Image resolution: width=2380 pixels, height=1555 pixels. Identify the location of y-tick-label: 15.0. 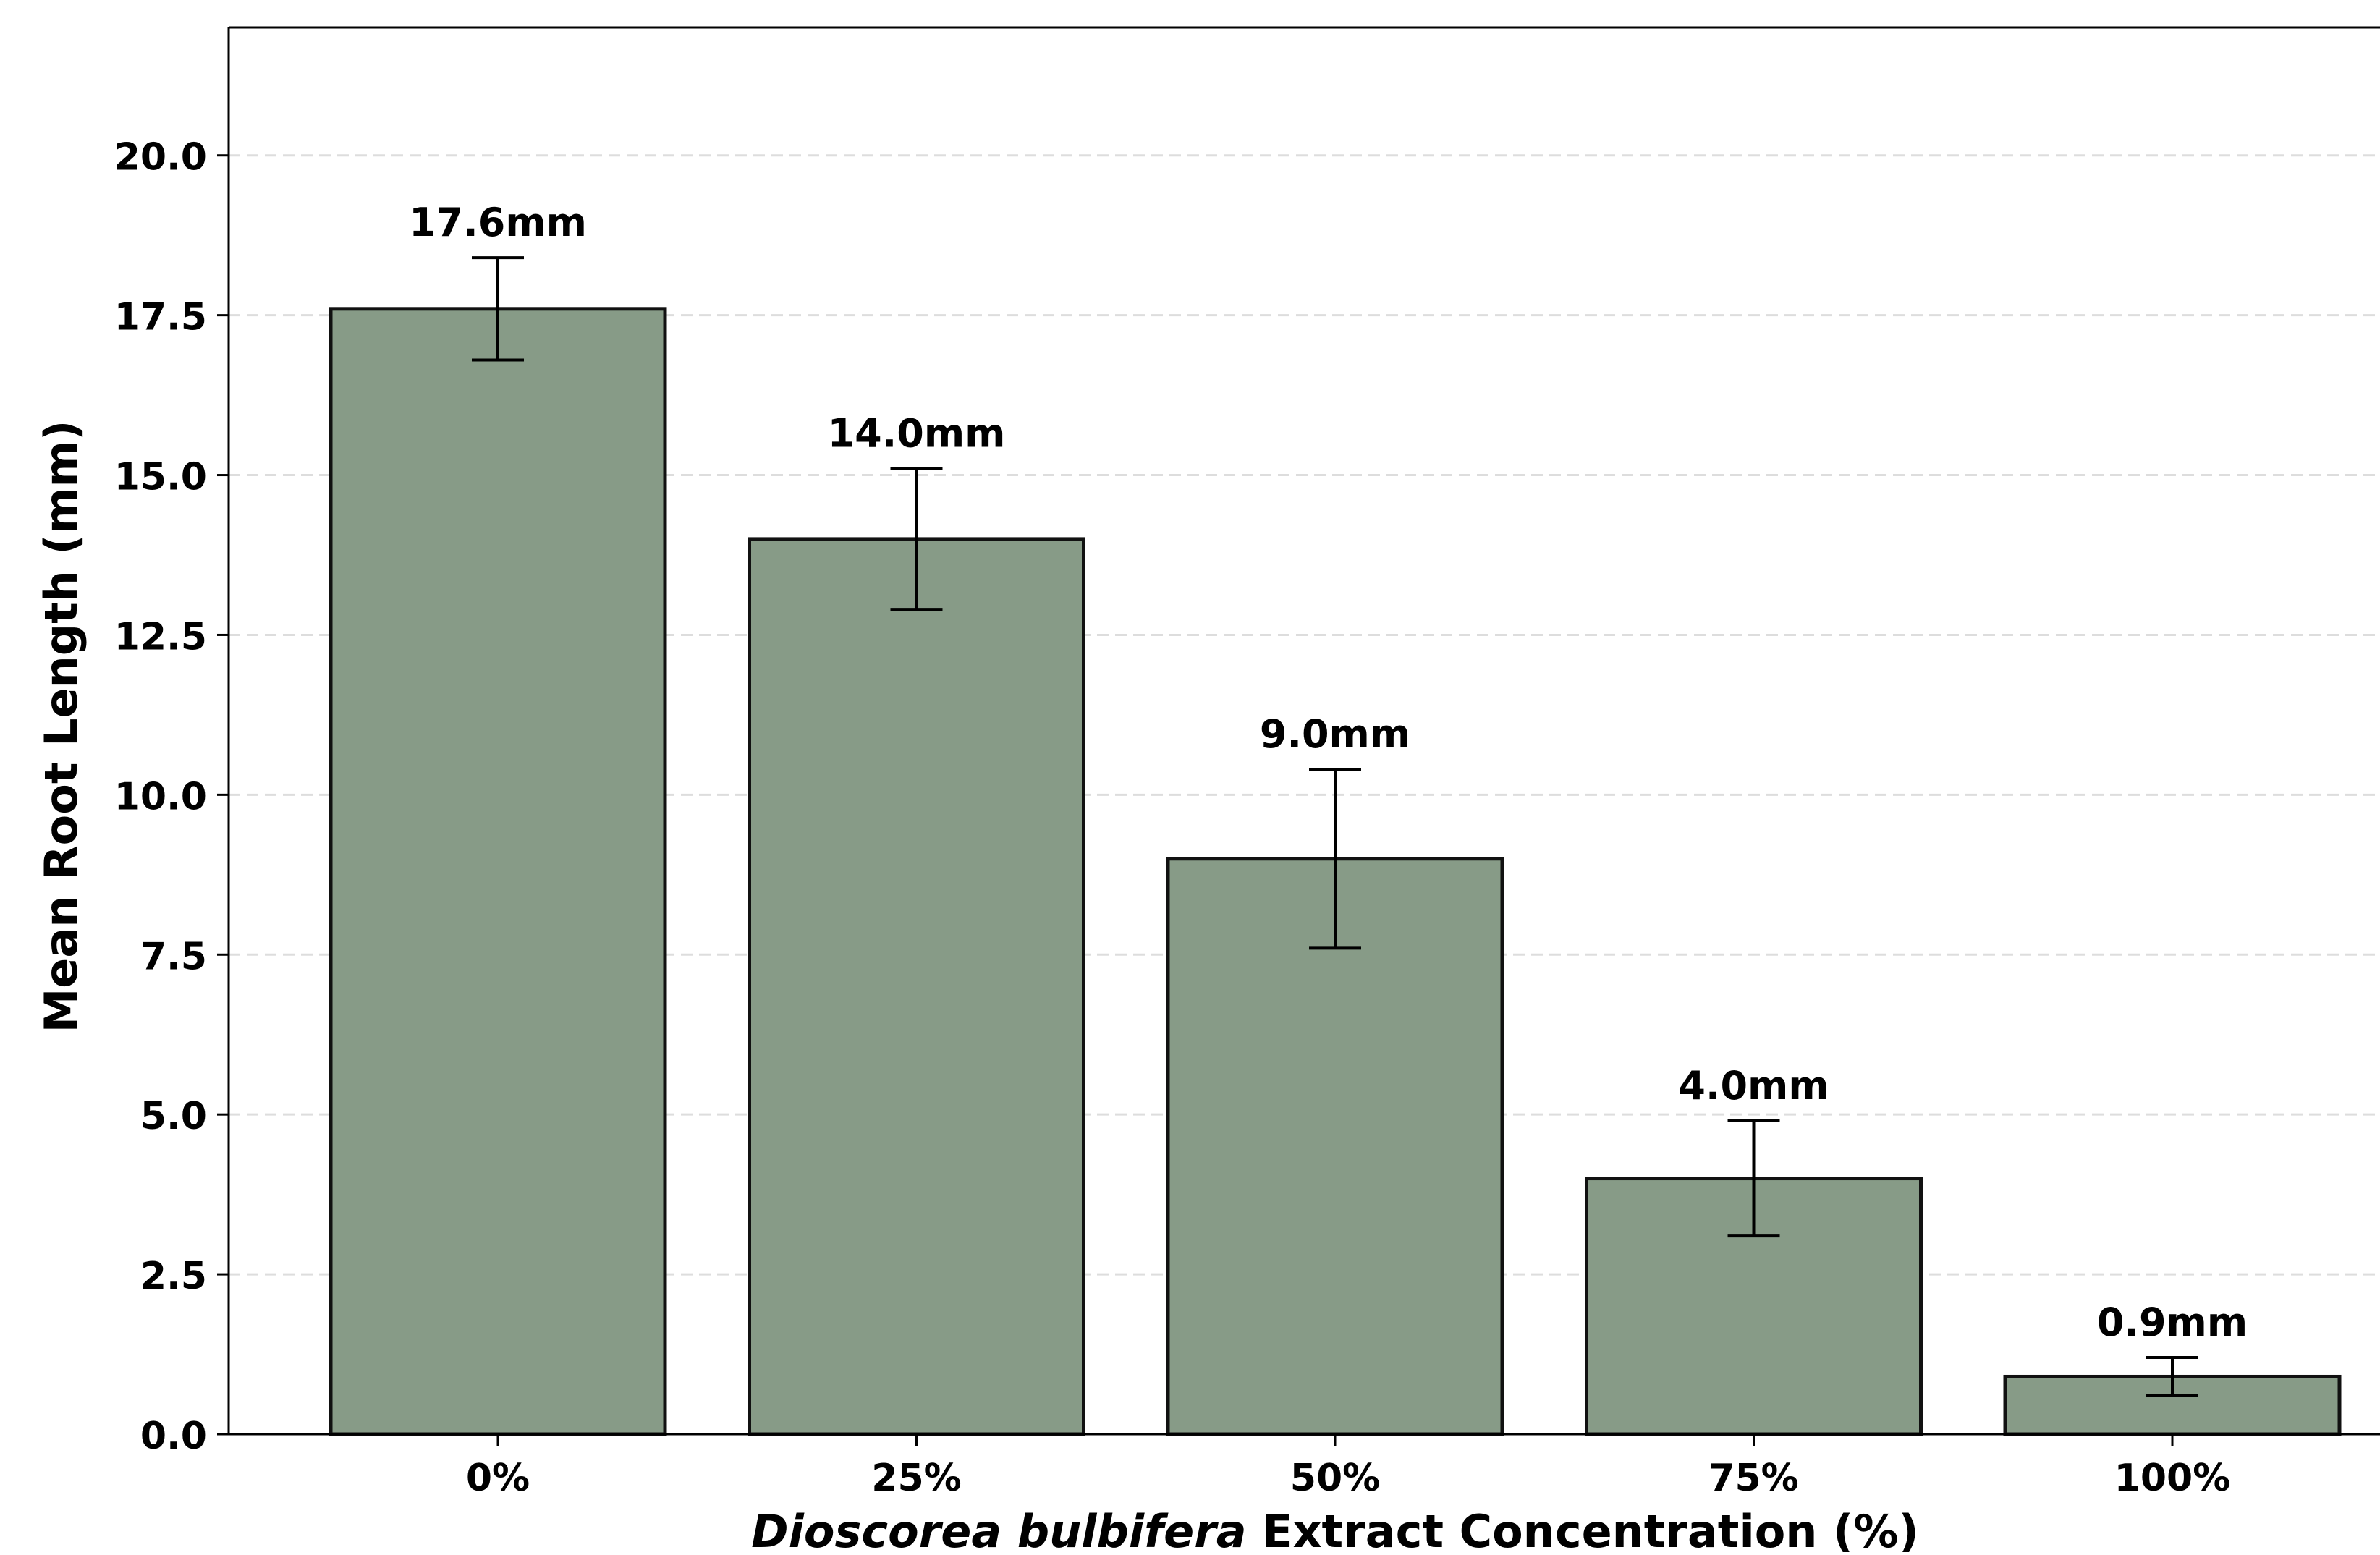
(160, 477).